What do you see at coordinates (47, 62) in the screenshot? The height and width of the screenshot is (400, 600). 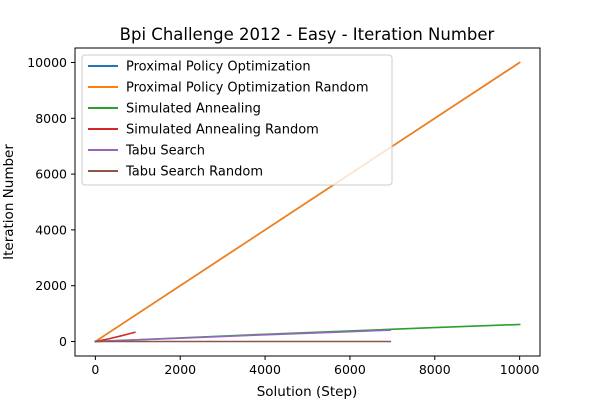 I see `y-tick-label: 10000` at bounding box center [47, 62].